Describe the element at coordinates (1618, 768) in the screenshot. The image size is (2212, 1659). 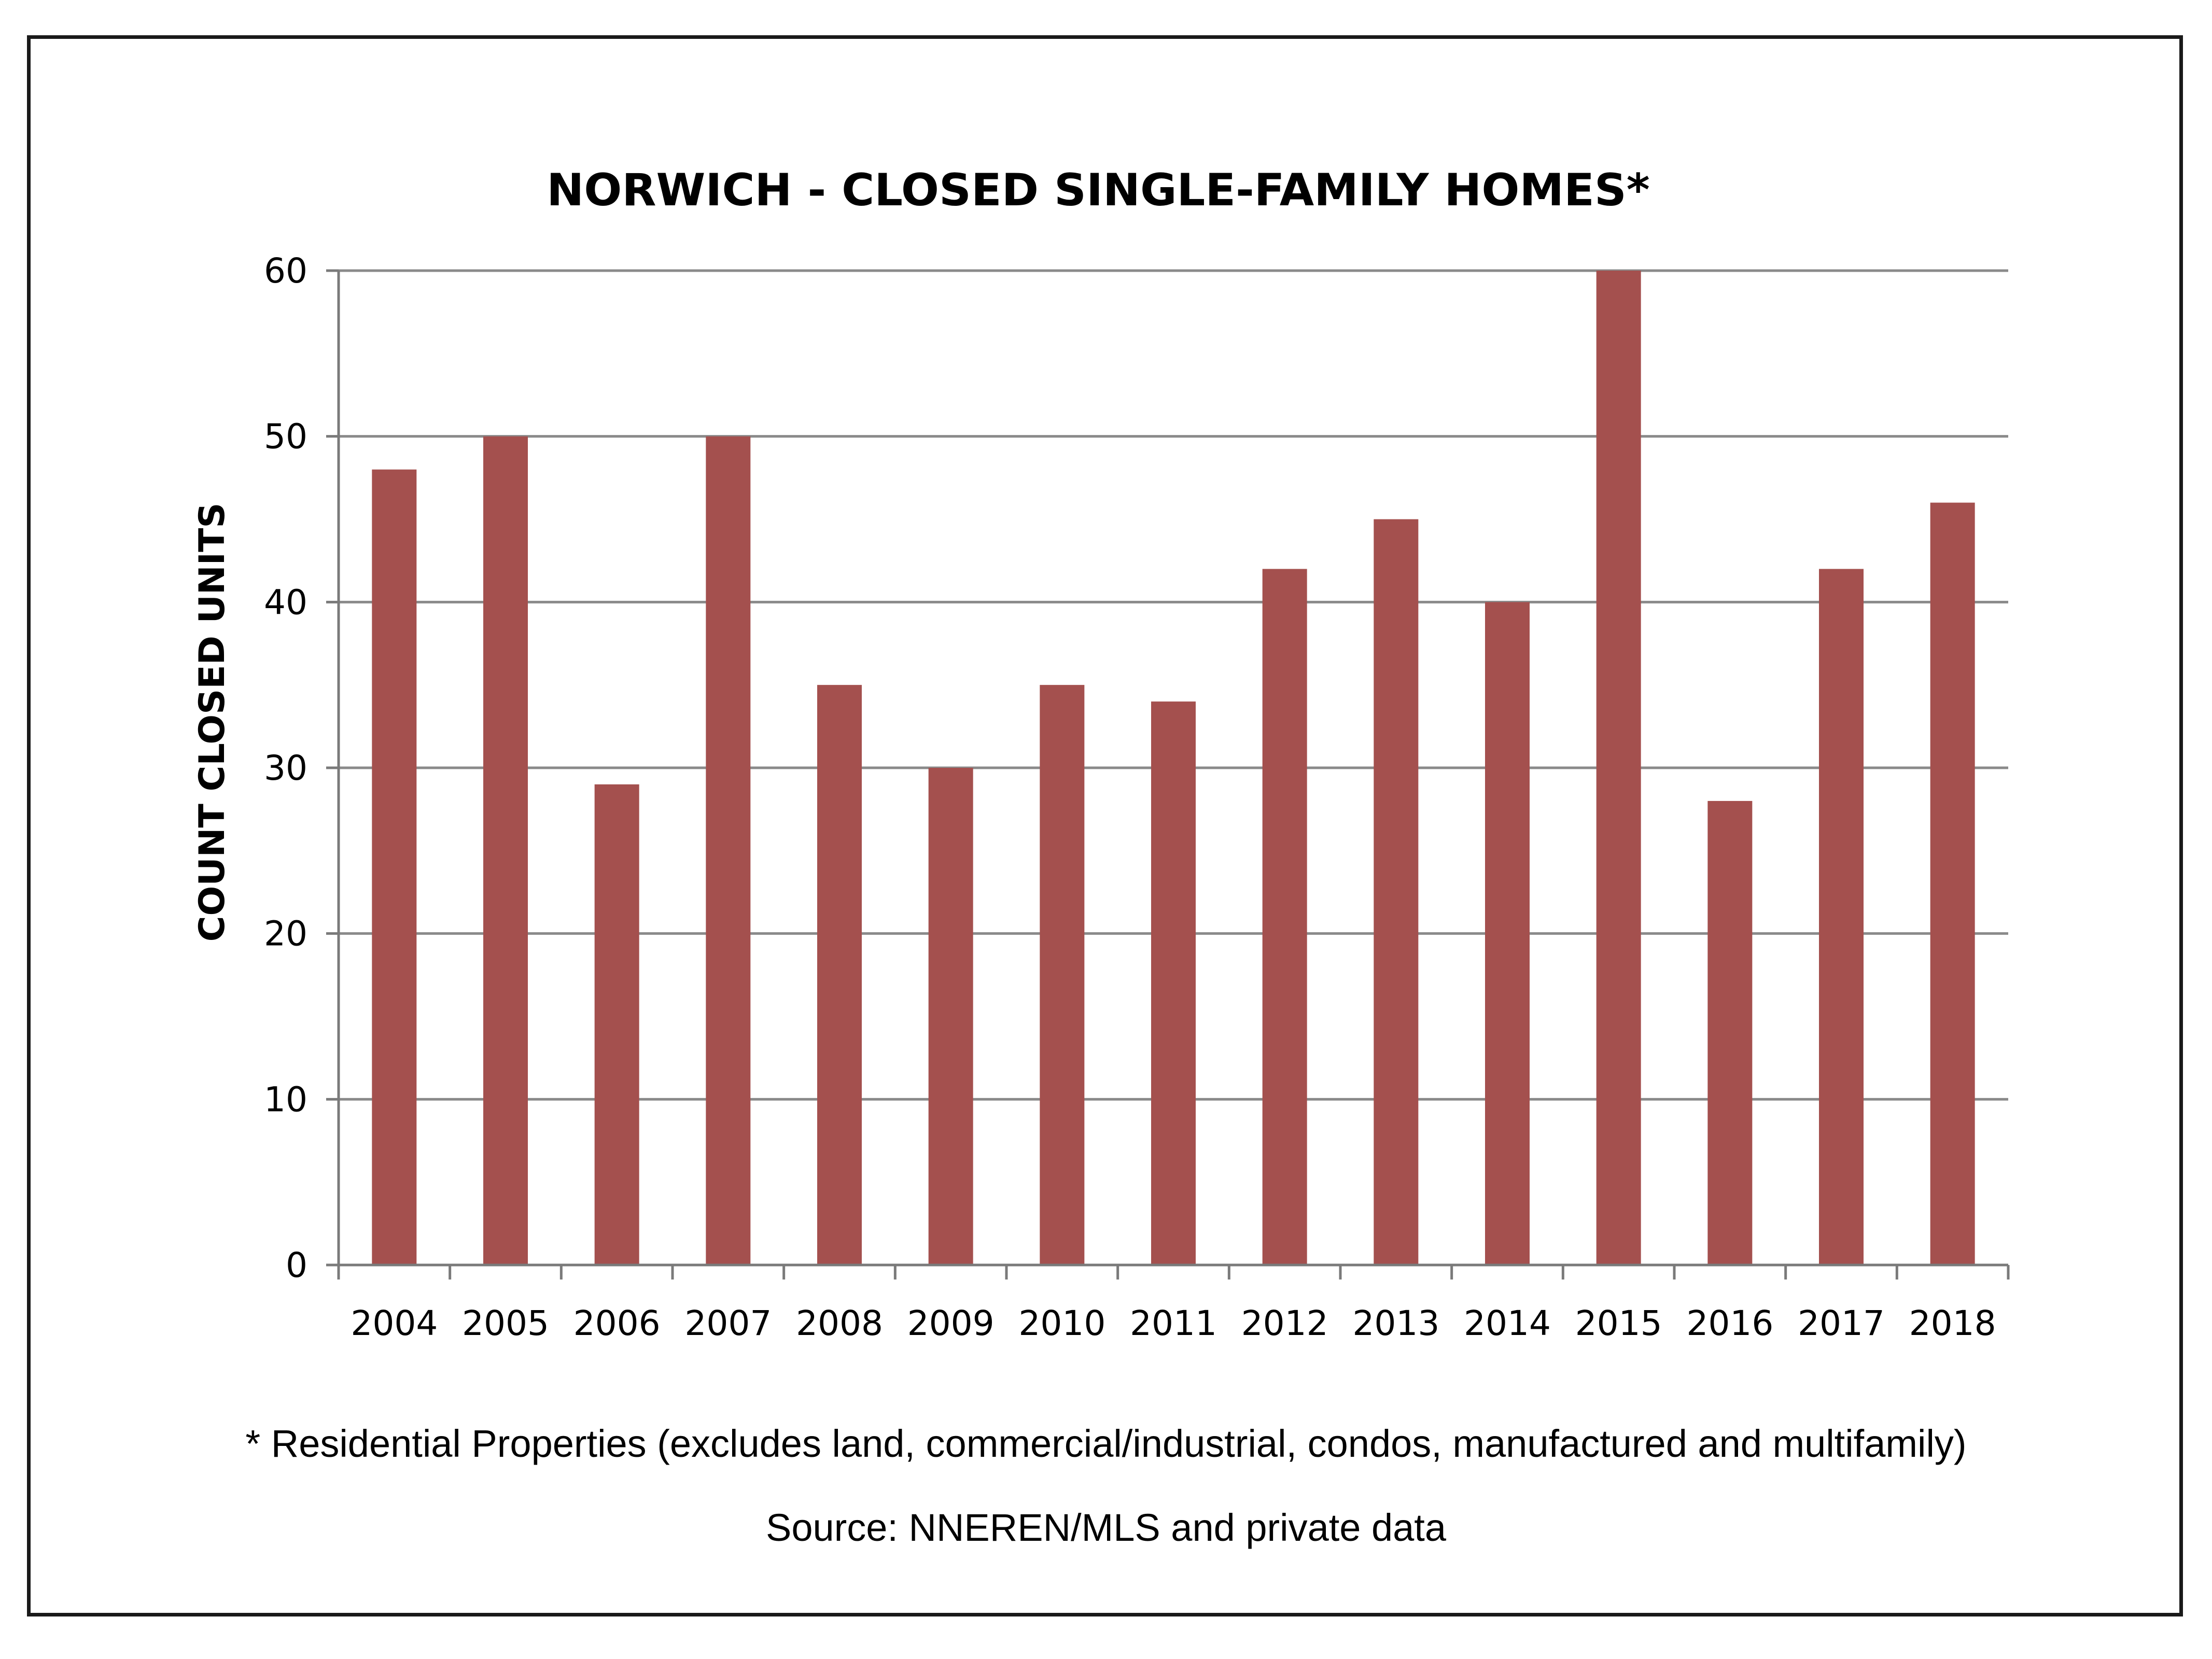
I see `bar-2015` at that location.